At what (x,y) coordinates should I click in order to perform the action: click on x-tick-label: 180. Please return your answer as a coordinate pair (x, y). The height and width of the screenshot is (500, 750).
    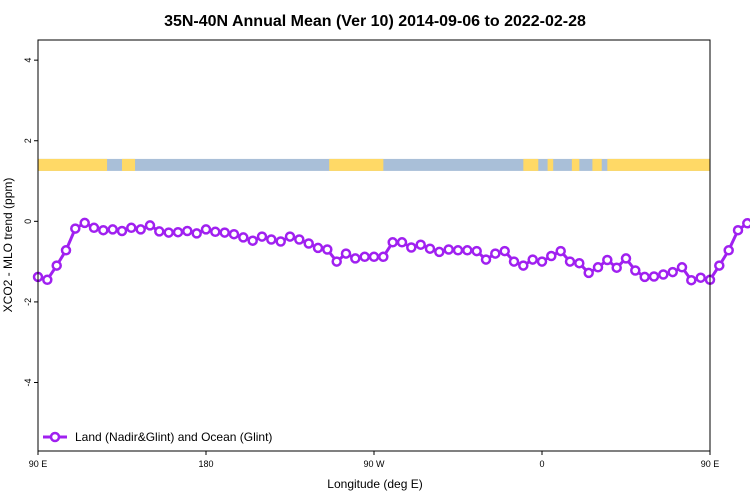
    Looking at the image, I should click on (205, 464).